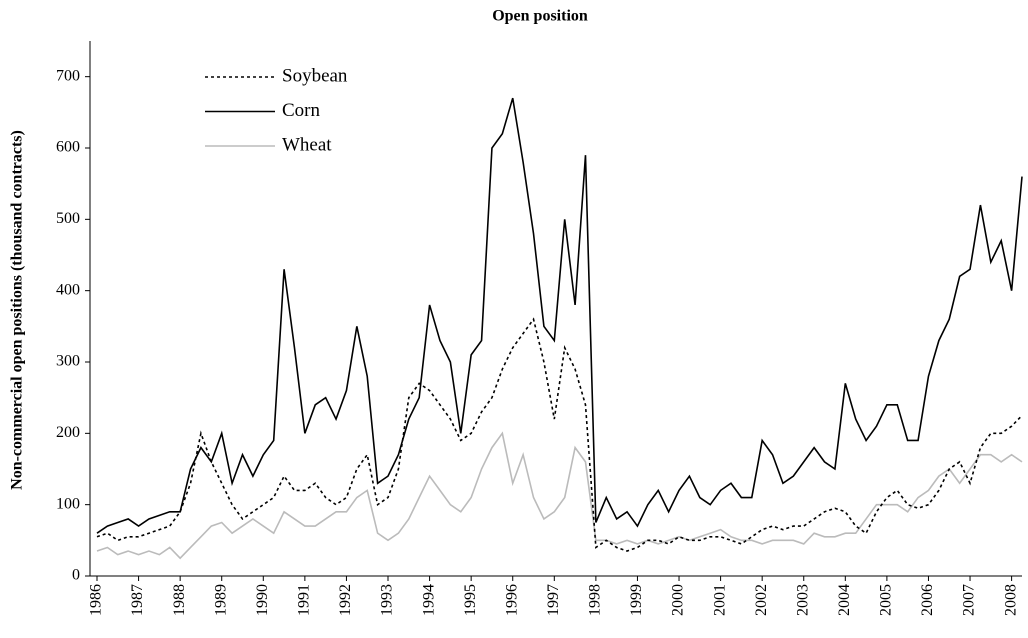 This screenshot has height=638, width=1028. What do you see at coordinates (1010, 600) in the screenshot?
I see `x-tick-label: 2008` at bounding box center [1010, 600].